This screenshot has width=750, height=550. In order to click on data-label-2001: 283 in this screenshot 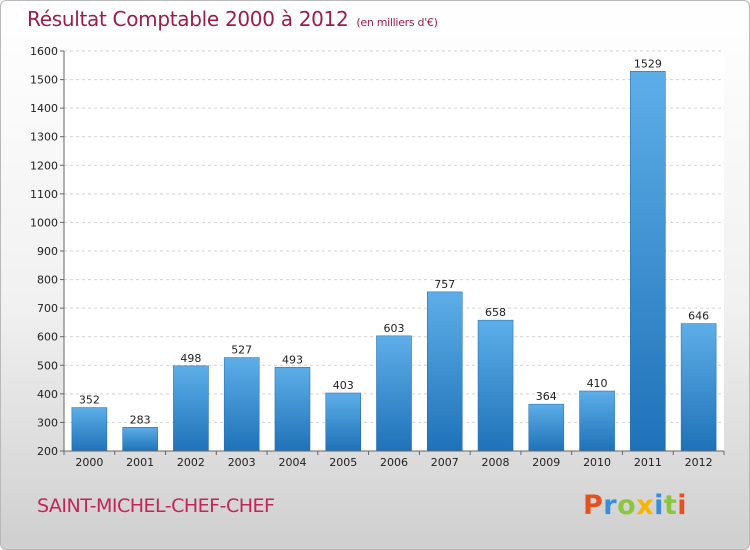, I will do `click(140, 419)`.